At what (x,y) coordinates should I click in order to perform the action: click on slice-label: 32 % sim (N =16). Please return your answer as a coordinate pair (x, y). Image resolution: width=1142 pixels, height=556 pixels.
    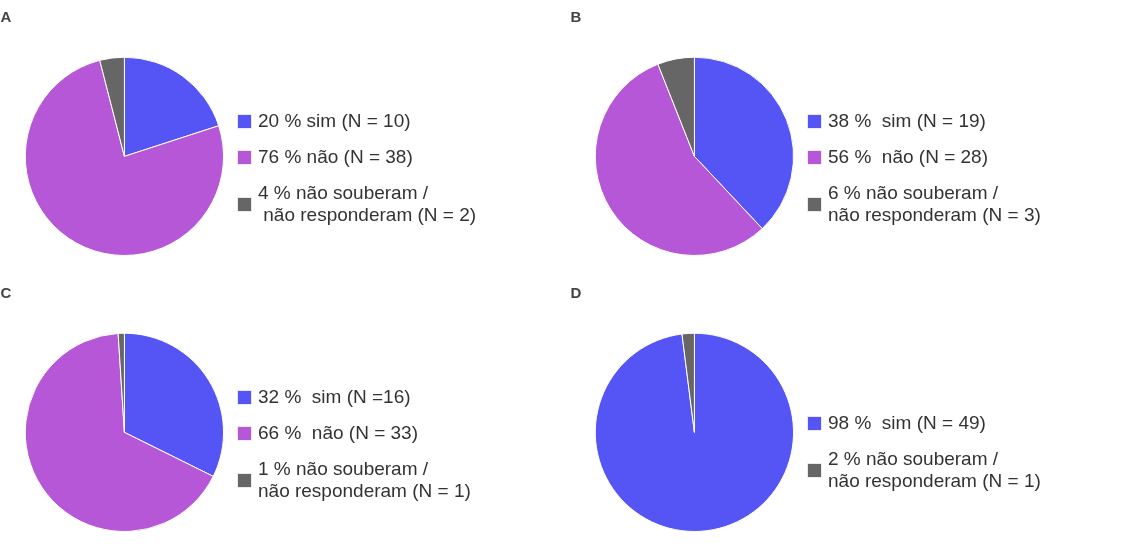
    Looking at the image, I should click on (334, 397).